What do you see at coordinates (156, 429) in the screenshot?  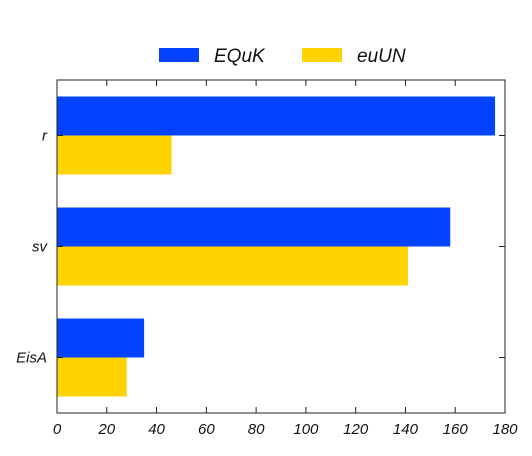 I see `x-tick-label: 40` at bounding box center [156, 429].